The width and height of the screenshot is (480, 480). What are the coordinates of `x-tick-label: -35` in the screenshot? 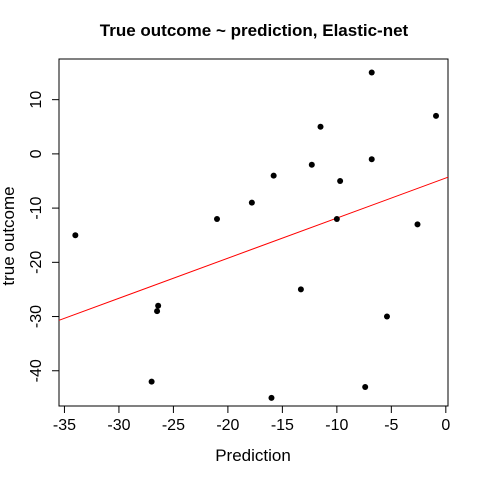 It's located at (64, 425).